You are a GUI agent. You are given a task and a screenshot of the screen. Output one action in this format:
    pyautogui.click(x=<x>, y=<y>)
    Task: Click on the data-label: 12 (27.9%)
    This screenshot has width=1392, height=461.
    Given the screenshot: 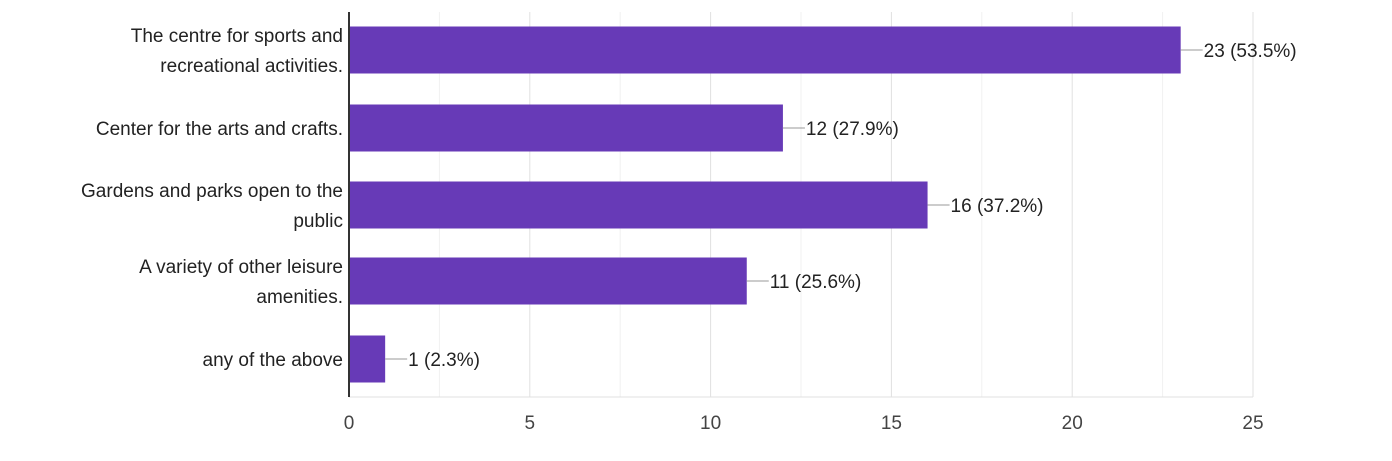 What is the action you would take?
    pyautogui.click(x=852, y=129)
    